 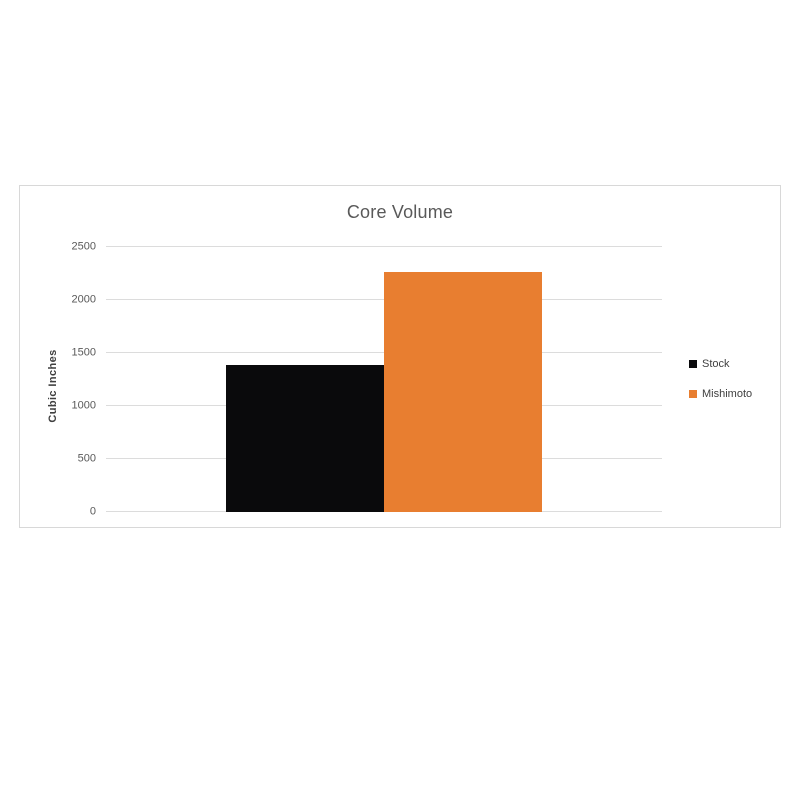 What do you see at coordinates (400, 212) in the screenshot?
I see `chart-title: Core Volume` at bounding box center [400, 212].